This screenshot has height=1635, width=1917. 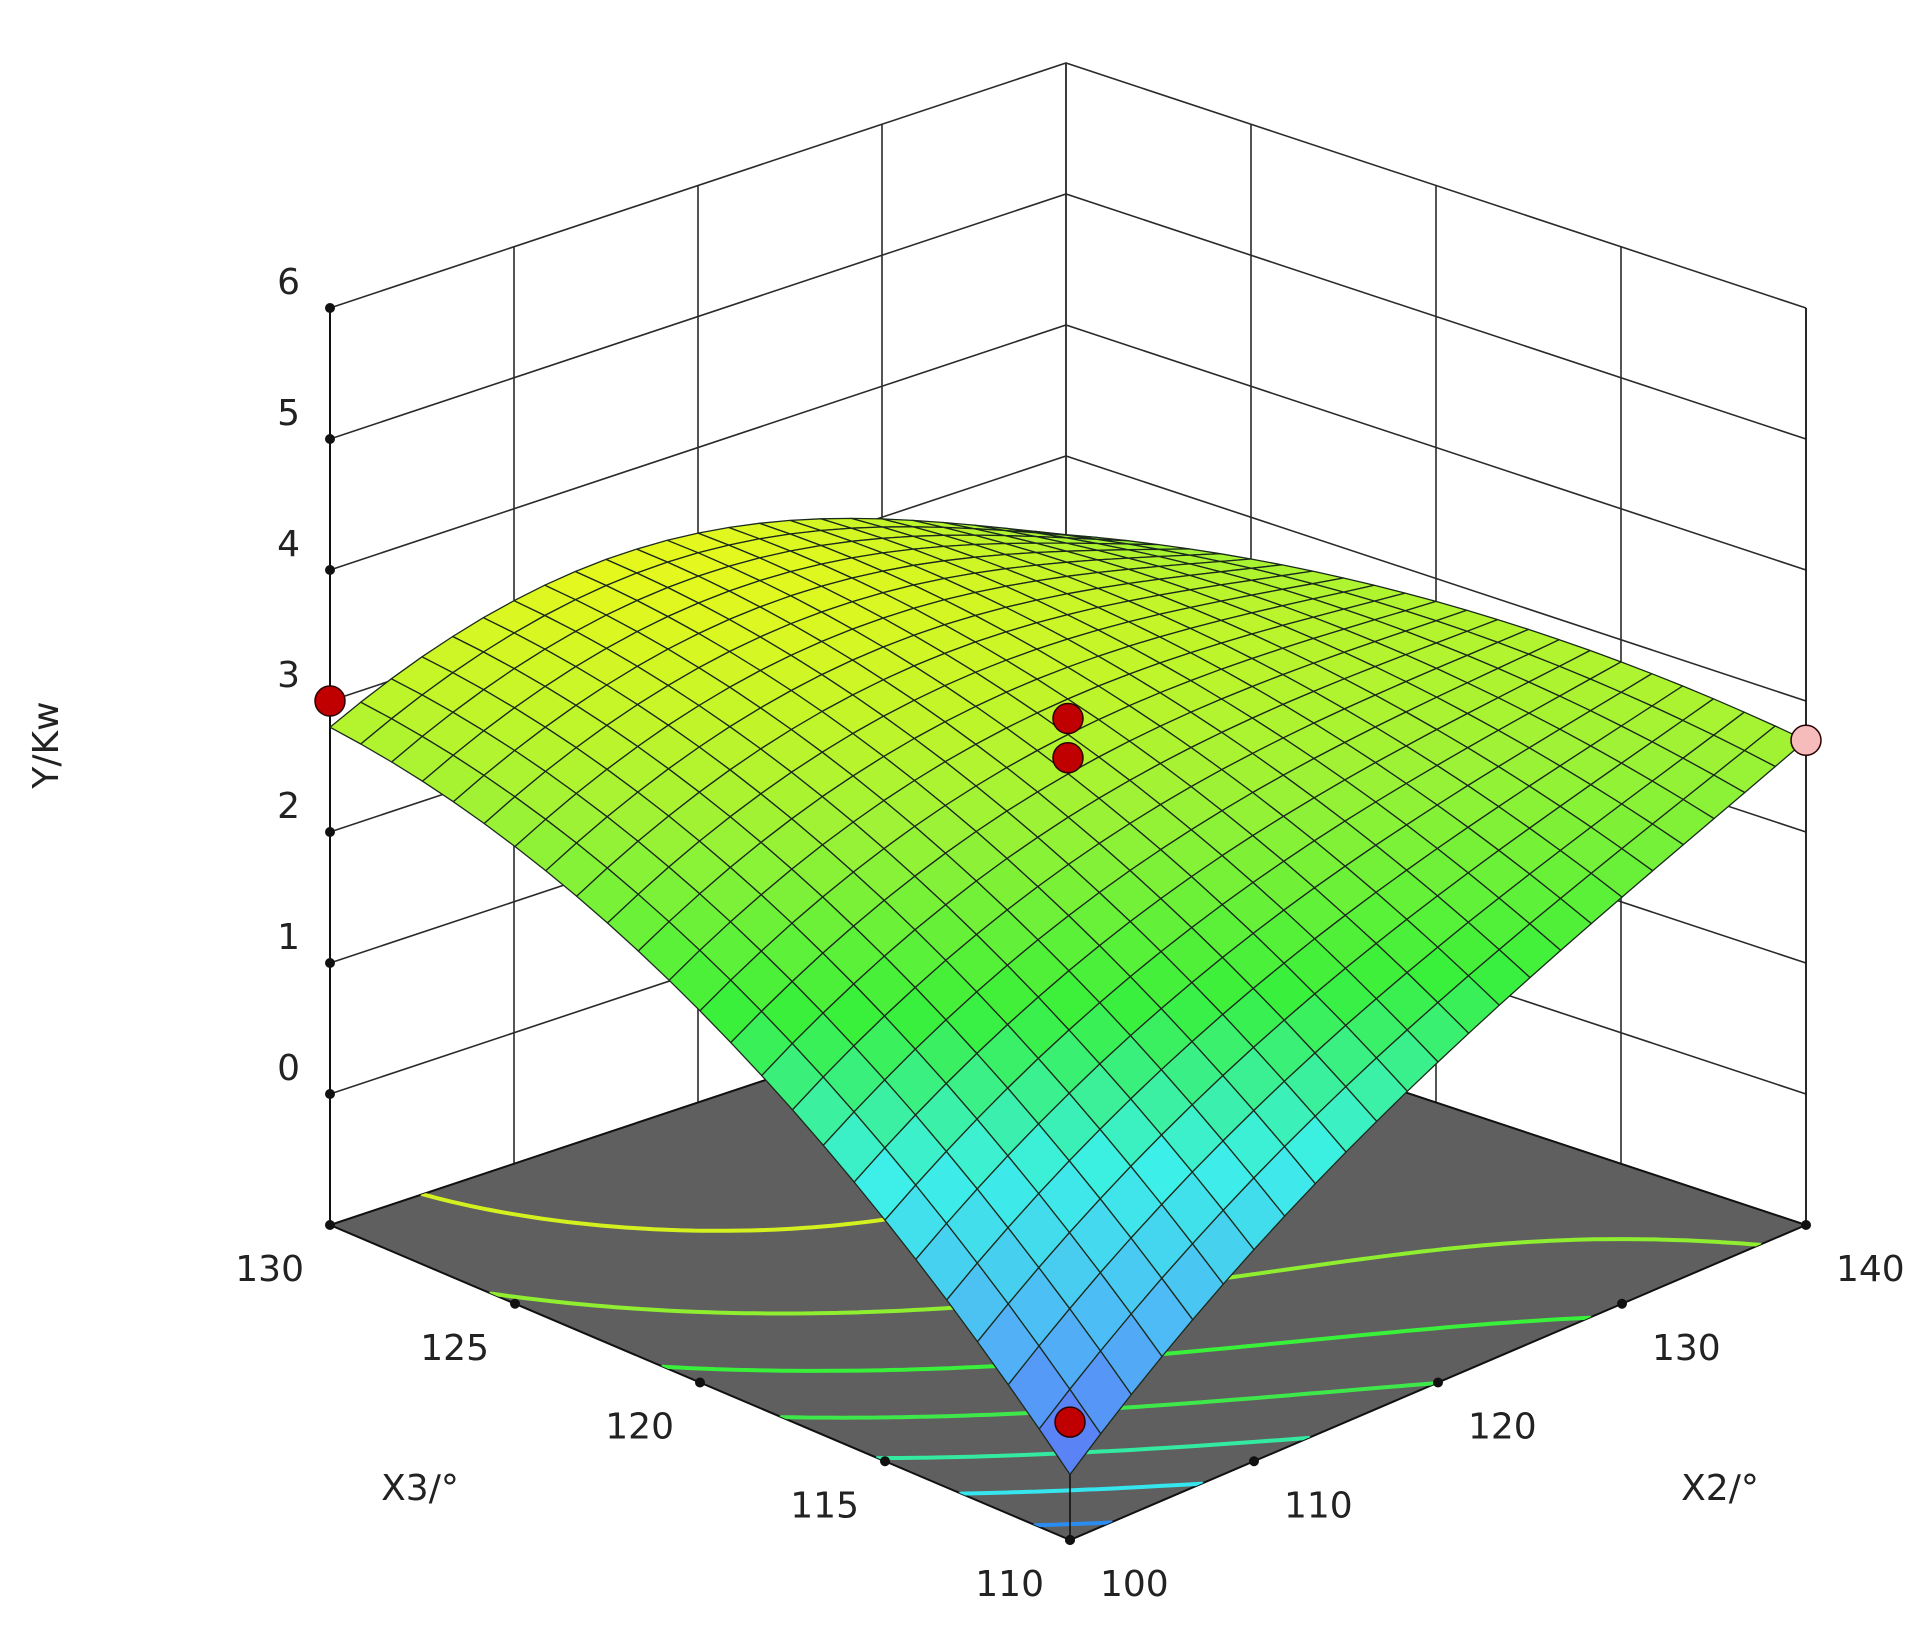 What do you see at coordinates (288, 413) in the screenshot?
I see `z-tick-label: 5` at bounding box center [288, 413].